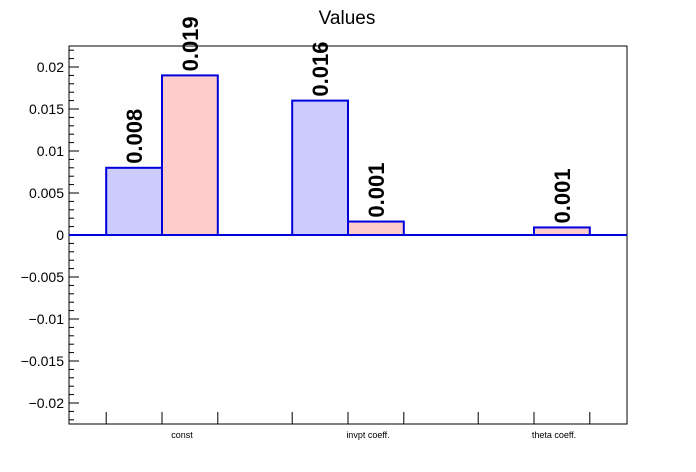  I want to click on data-label: 0.008, so click(134, 136).